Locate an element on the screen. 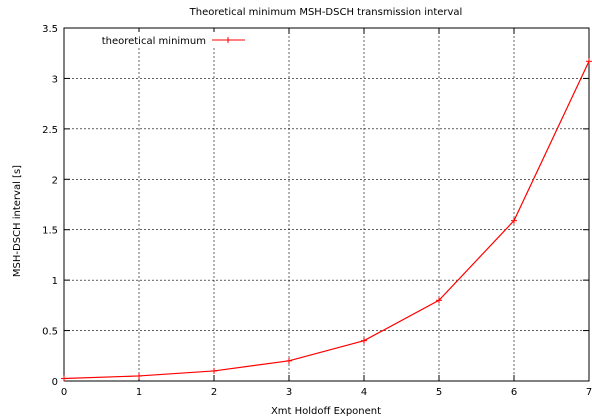  y-tick-label: 0.5 is located at coordinates (50, 332).